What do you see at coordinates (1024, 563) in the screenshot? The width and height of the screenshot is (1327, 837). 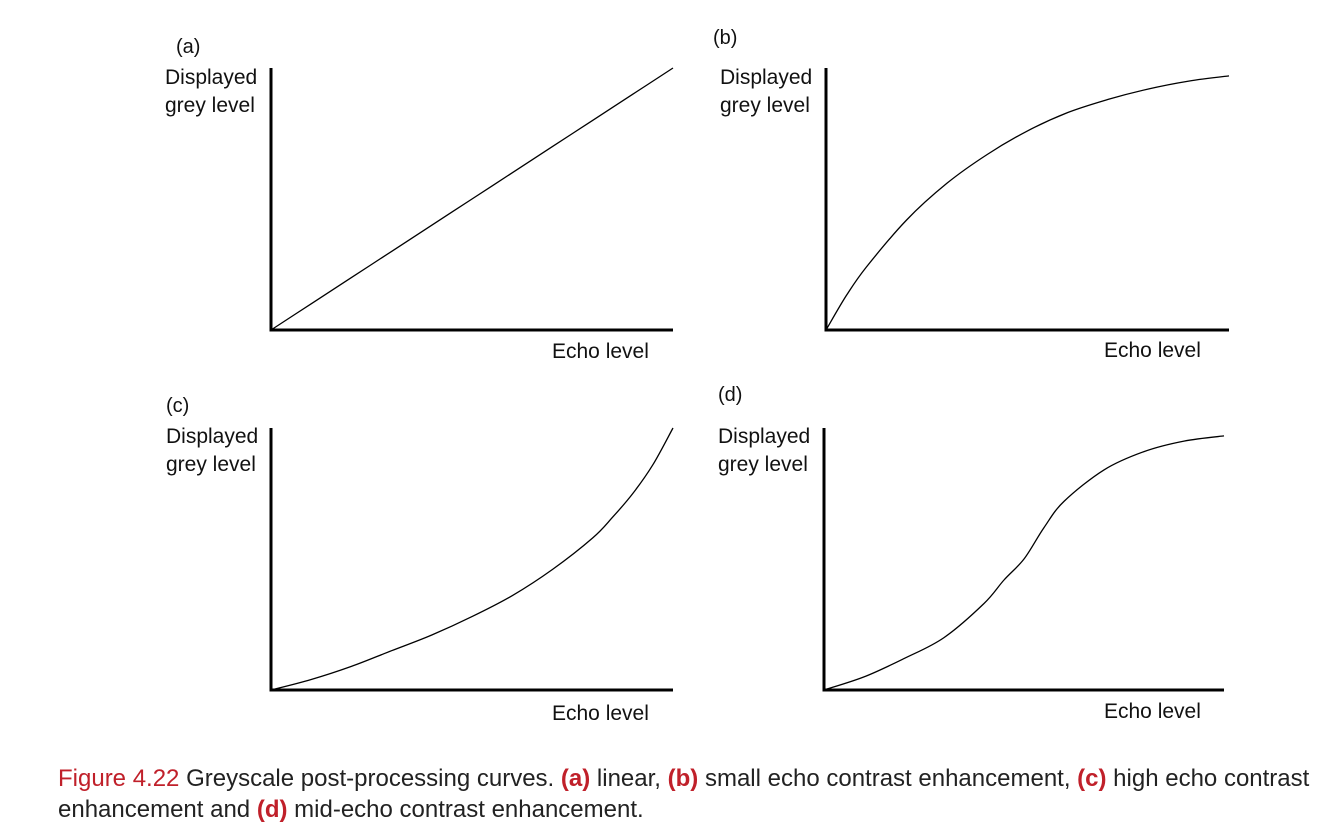 I see `curve-d` at bounding box center [1024, 563].